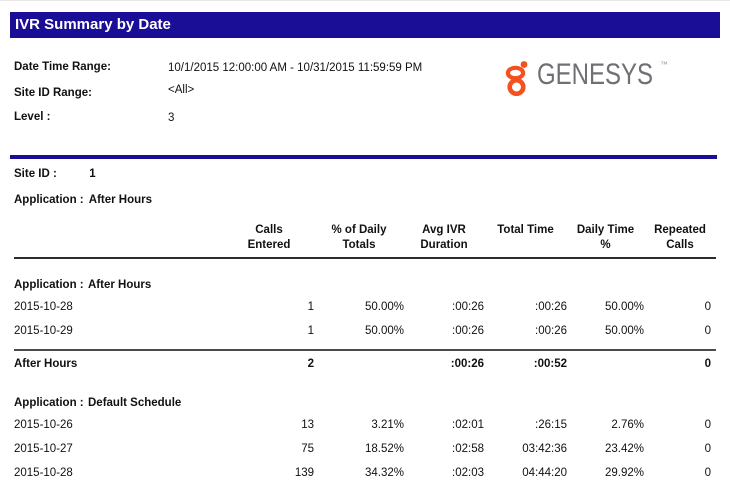  I want to click on header-rule, so click(365, 258).